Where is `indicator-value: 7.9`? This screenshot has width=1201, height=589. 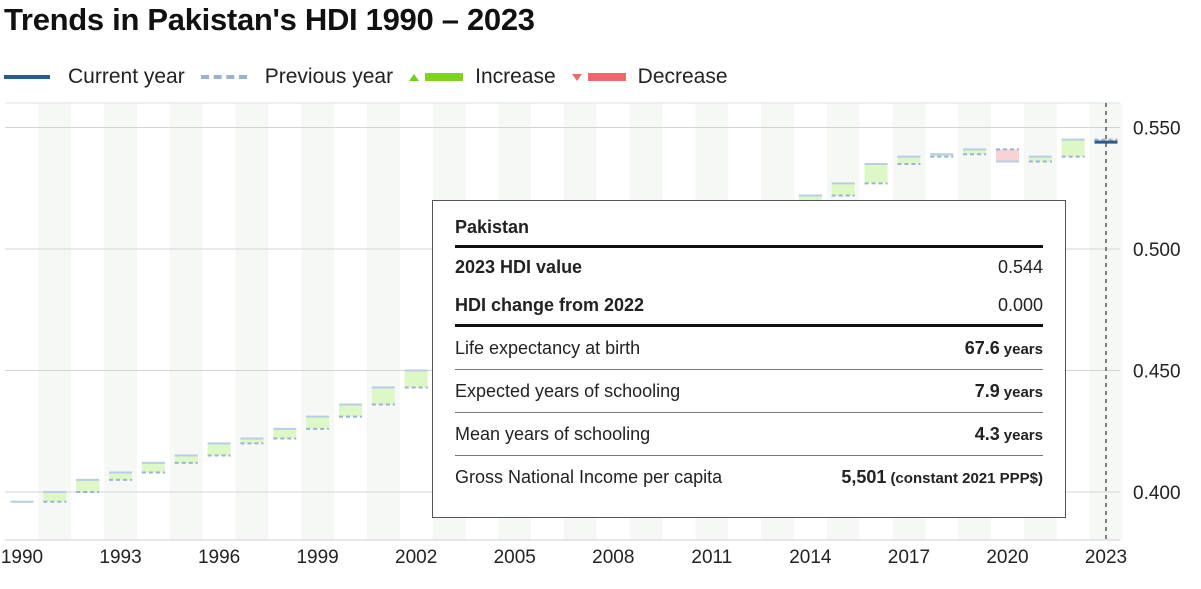 indicator-value: 7.9 is located at coordinates (987, 390).